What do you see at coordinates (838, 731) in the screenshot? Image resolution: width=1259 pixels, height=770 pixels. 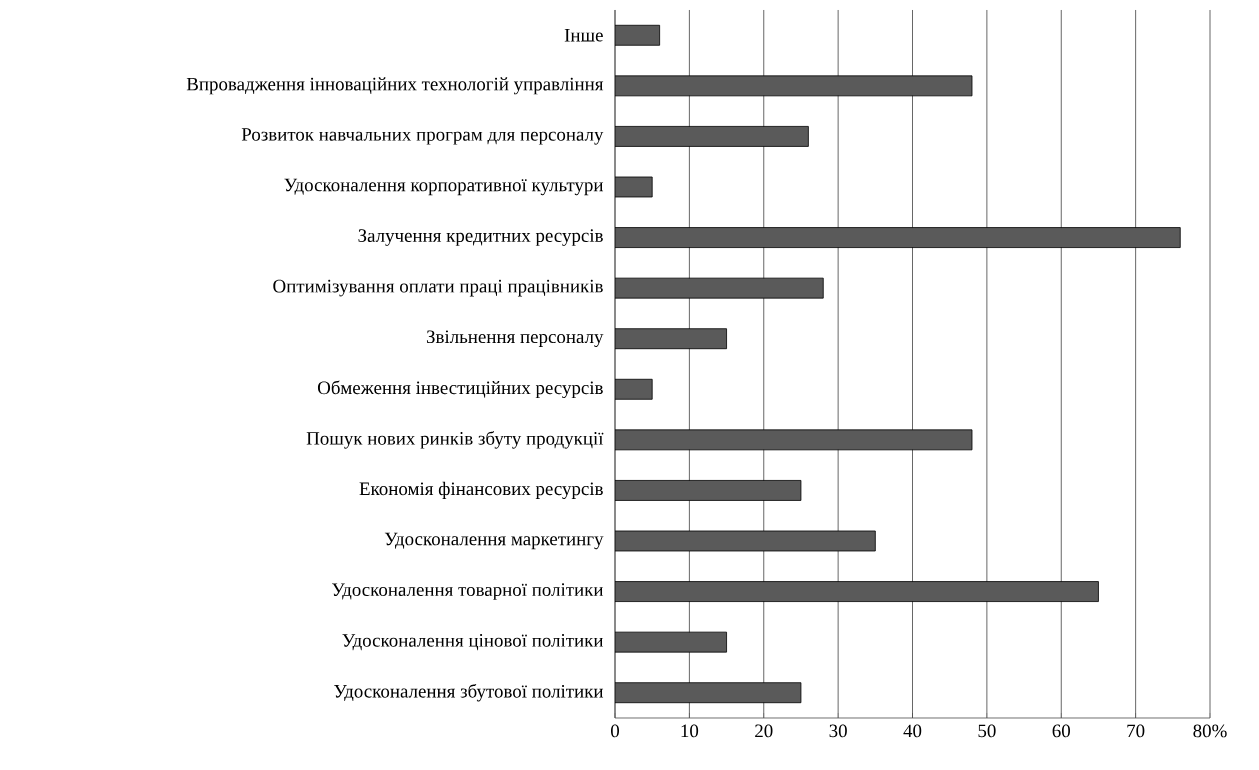 I see `x-tick-label: 30` at bounding box center [838, 731].